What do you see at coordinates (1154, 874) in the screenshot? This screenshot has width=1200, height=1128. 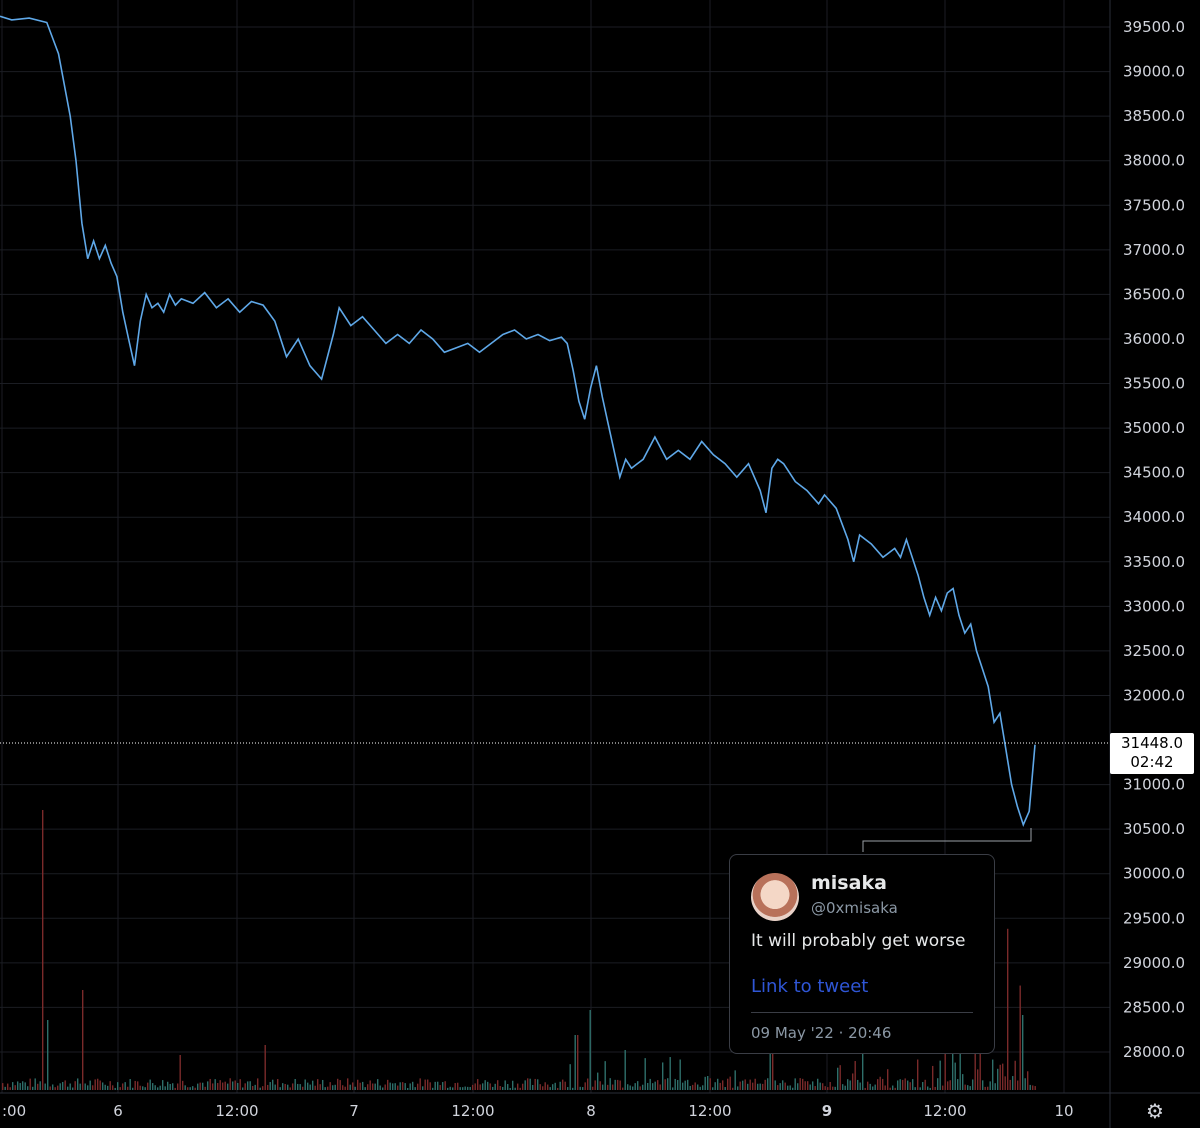 I see `price-tick-label: 30000.0` at bounding box center [1154, 874].